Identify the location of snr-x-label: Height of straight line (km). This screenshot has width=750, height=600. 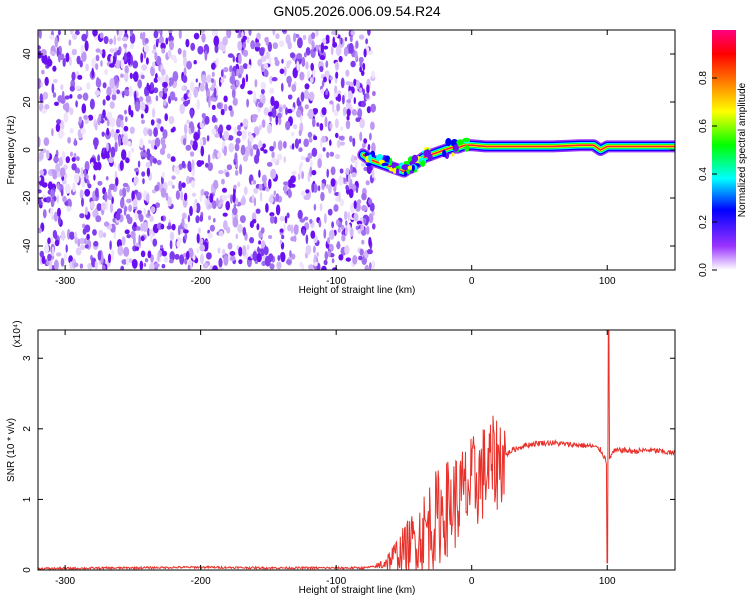
(357, 590).